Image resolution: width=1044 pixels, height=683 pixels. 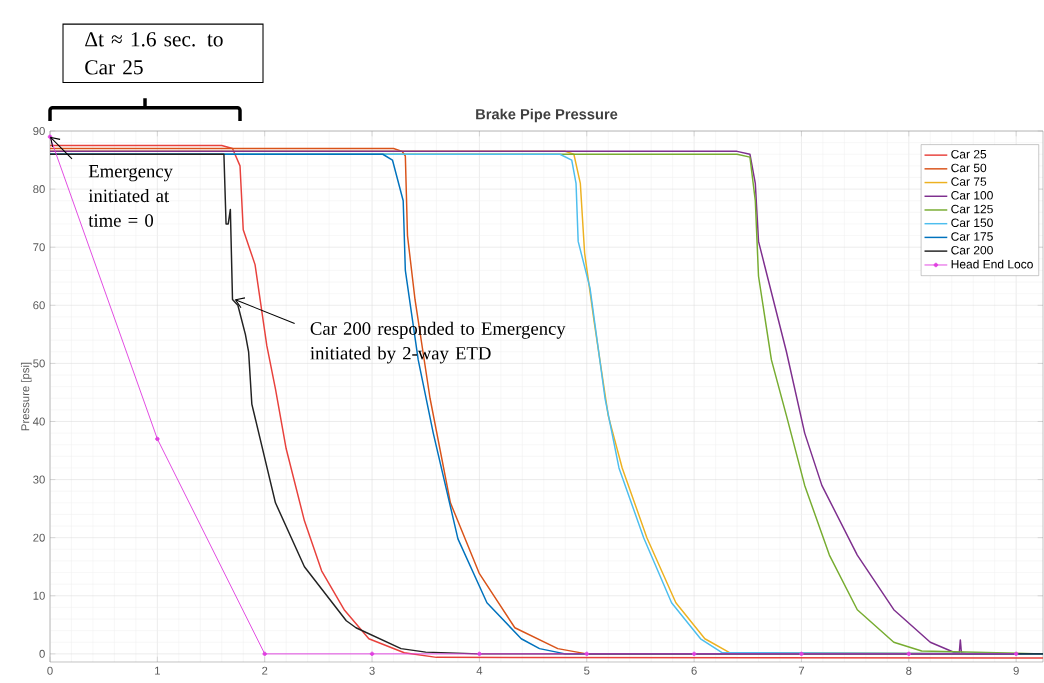 I want to click on y-tick-label: 70, so click(x=39, y=247).